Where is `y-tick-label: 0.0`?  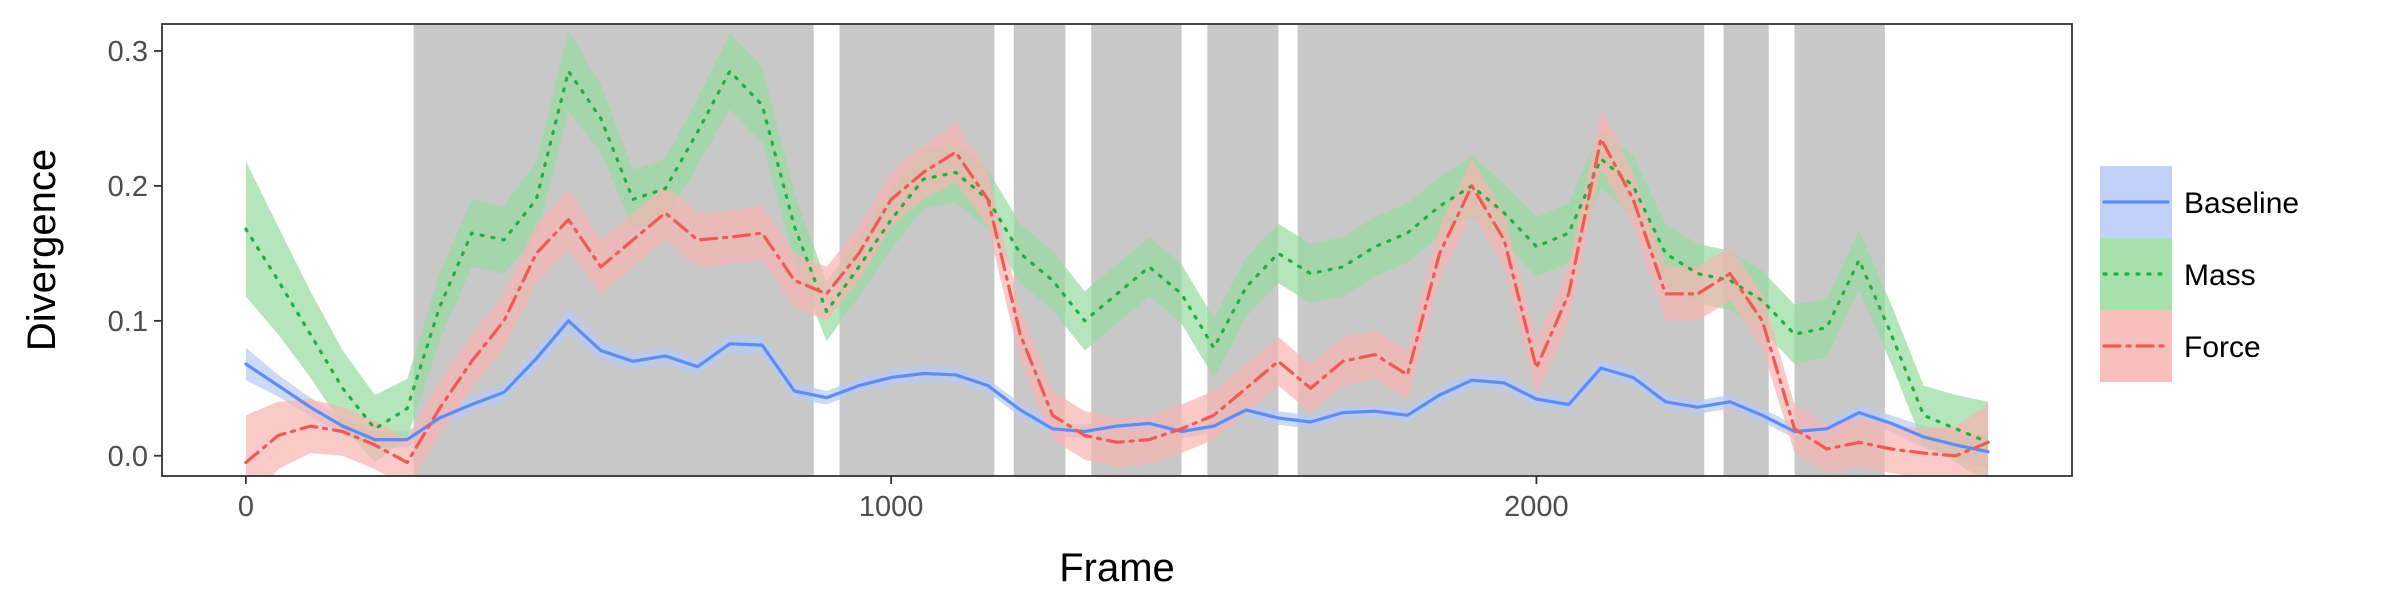 y-tick-label: 0.0 is located at coordinates (128, 457).